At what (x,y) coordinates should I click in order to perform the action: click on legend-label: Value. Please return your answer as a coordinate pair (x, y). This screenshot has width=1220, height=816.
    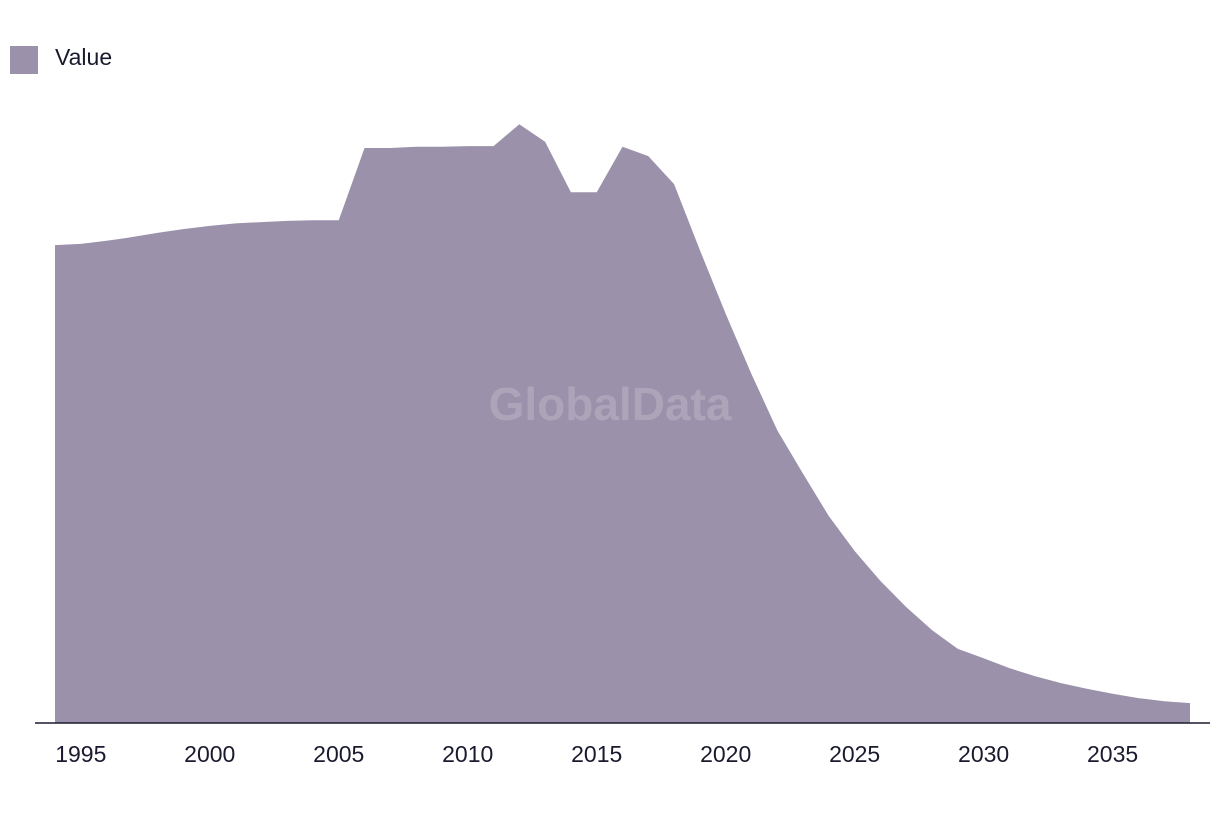
    Looking at the image, I should click on (83, 57).